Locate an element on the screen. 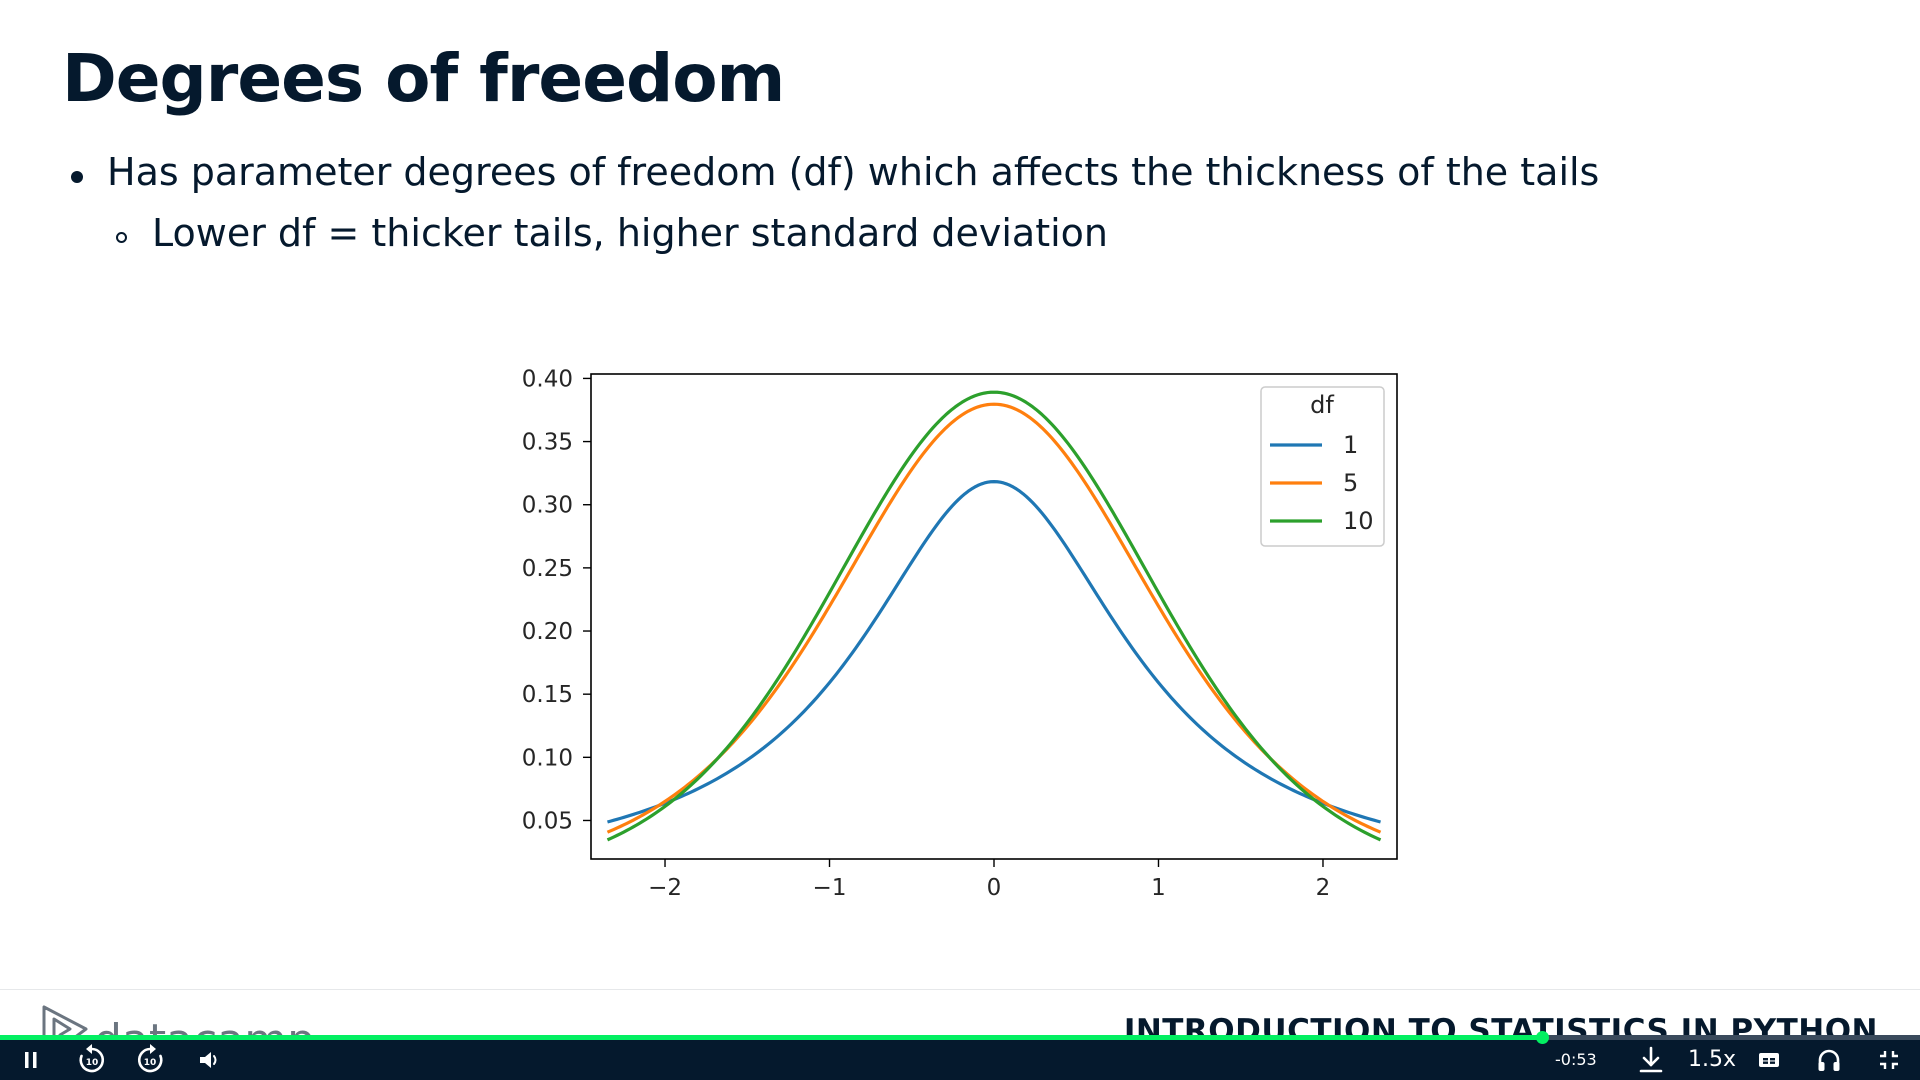 The image size is (1920, 1080). y-axis: 0.05 0.10 0.15 0.20 0.25 0.30 0.35 0.40 is located at coordinates (556, 600).